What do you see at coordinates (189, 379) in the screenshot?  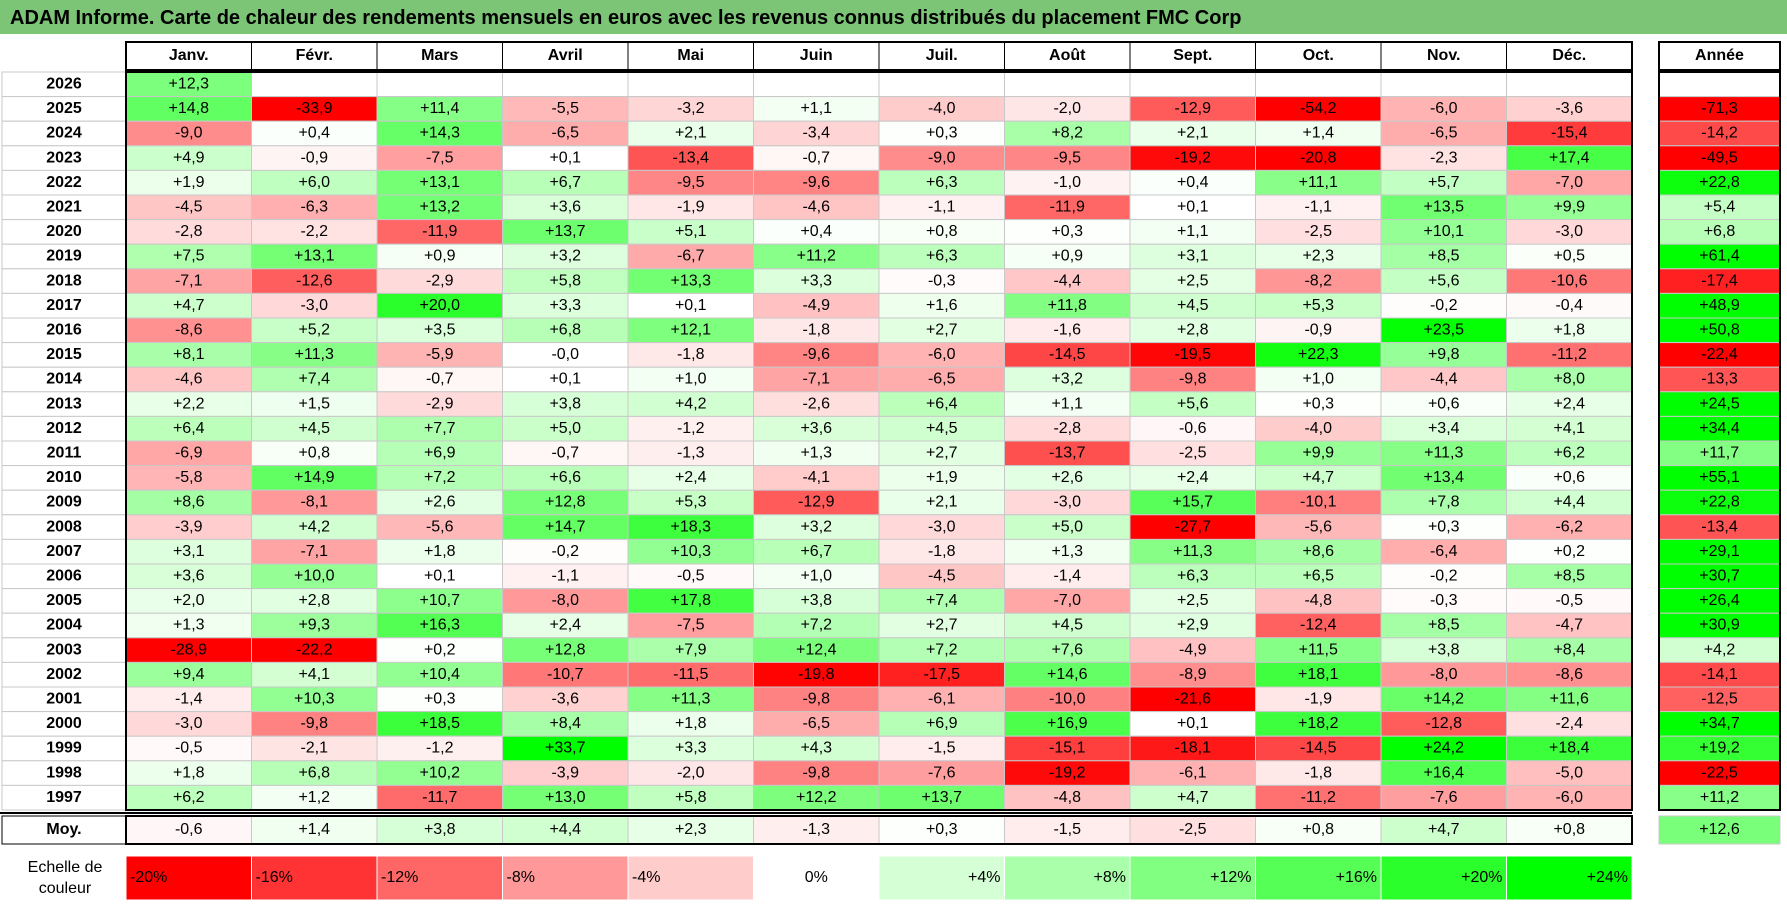 I see `cell-value: -4,6` at bounding box center [189, 379].